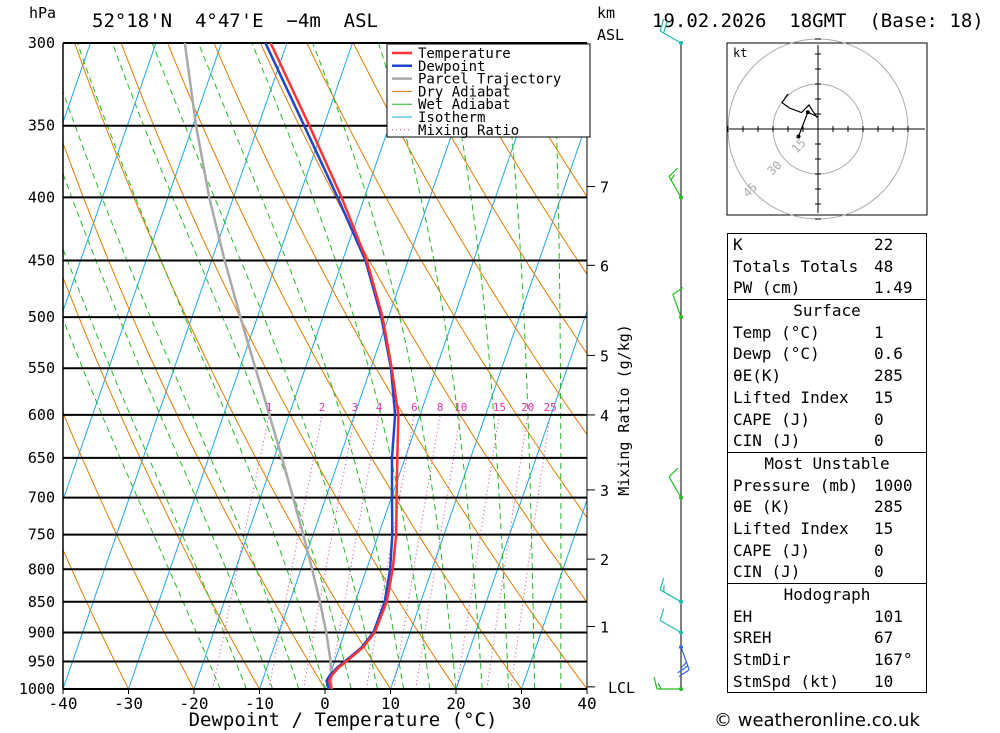 This screenshot has width=1000, height=733. What do you see at coordinates (41, 662) in the screenshot?
I see `pressure-tick-label: 950` at bounding box center [41, 662].